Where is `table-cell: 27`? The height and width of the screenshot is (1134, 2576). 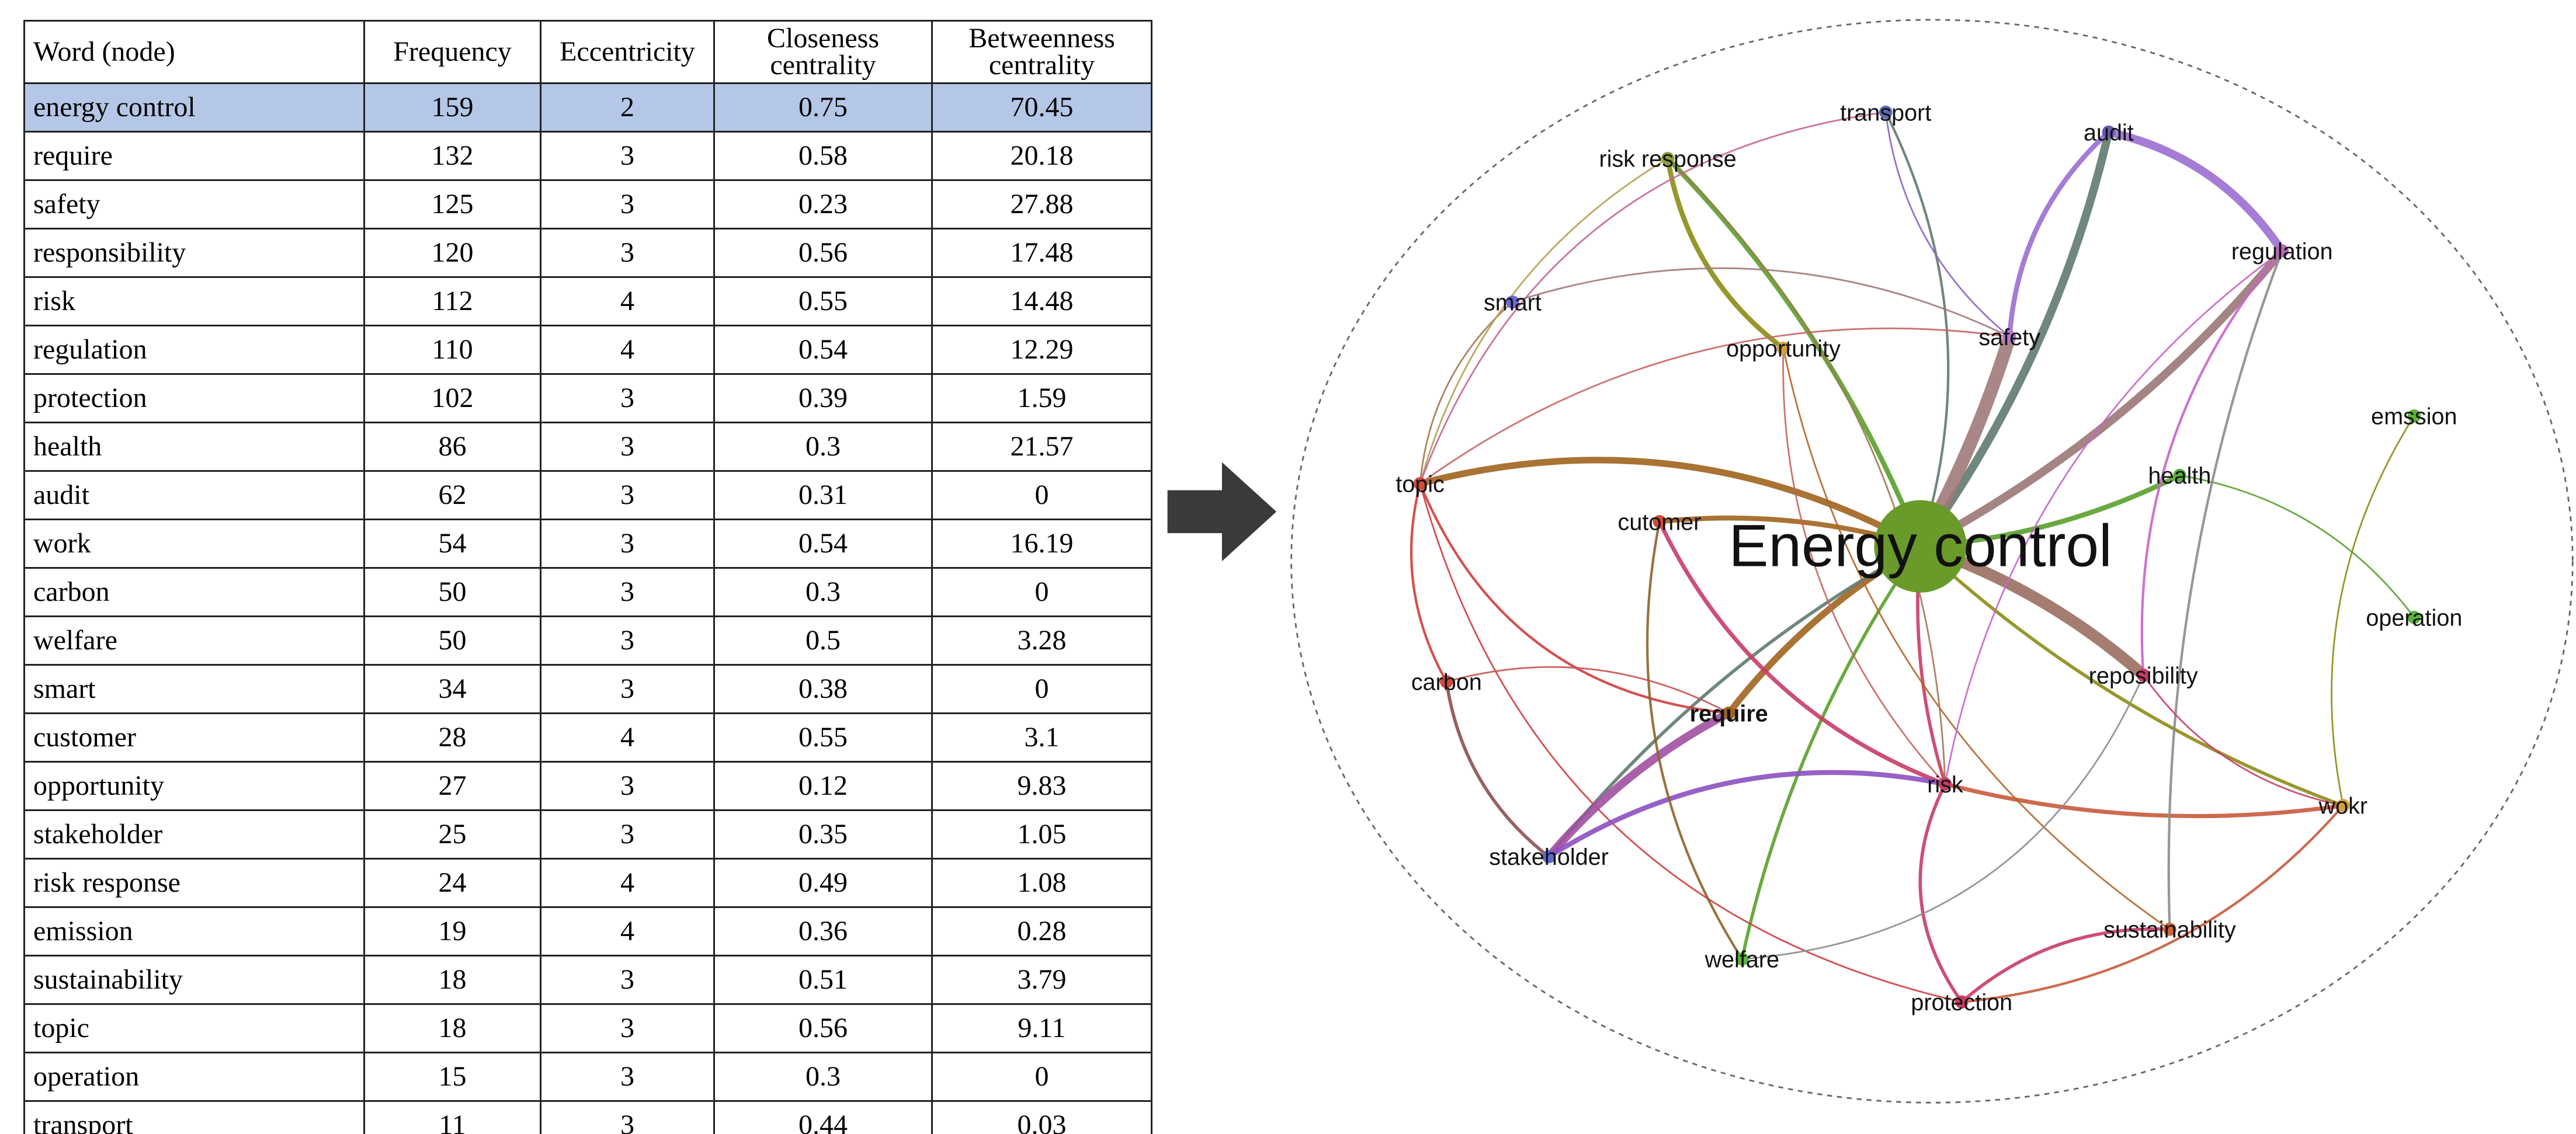
table-cell: 27 is located at coordinates (452, 786).